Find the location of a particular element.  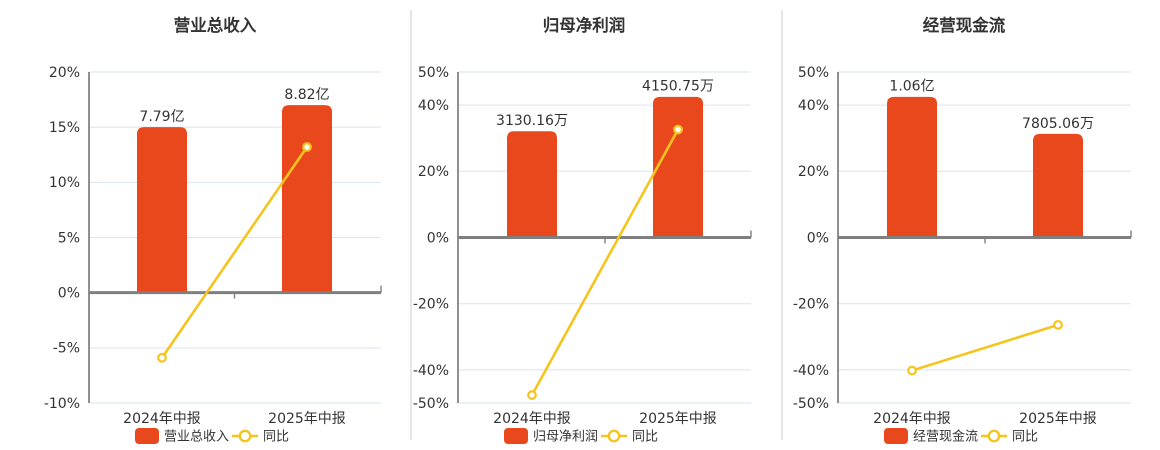

y-tick-label: 15% is located at coordinates (64, 128).